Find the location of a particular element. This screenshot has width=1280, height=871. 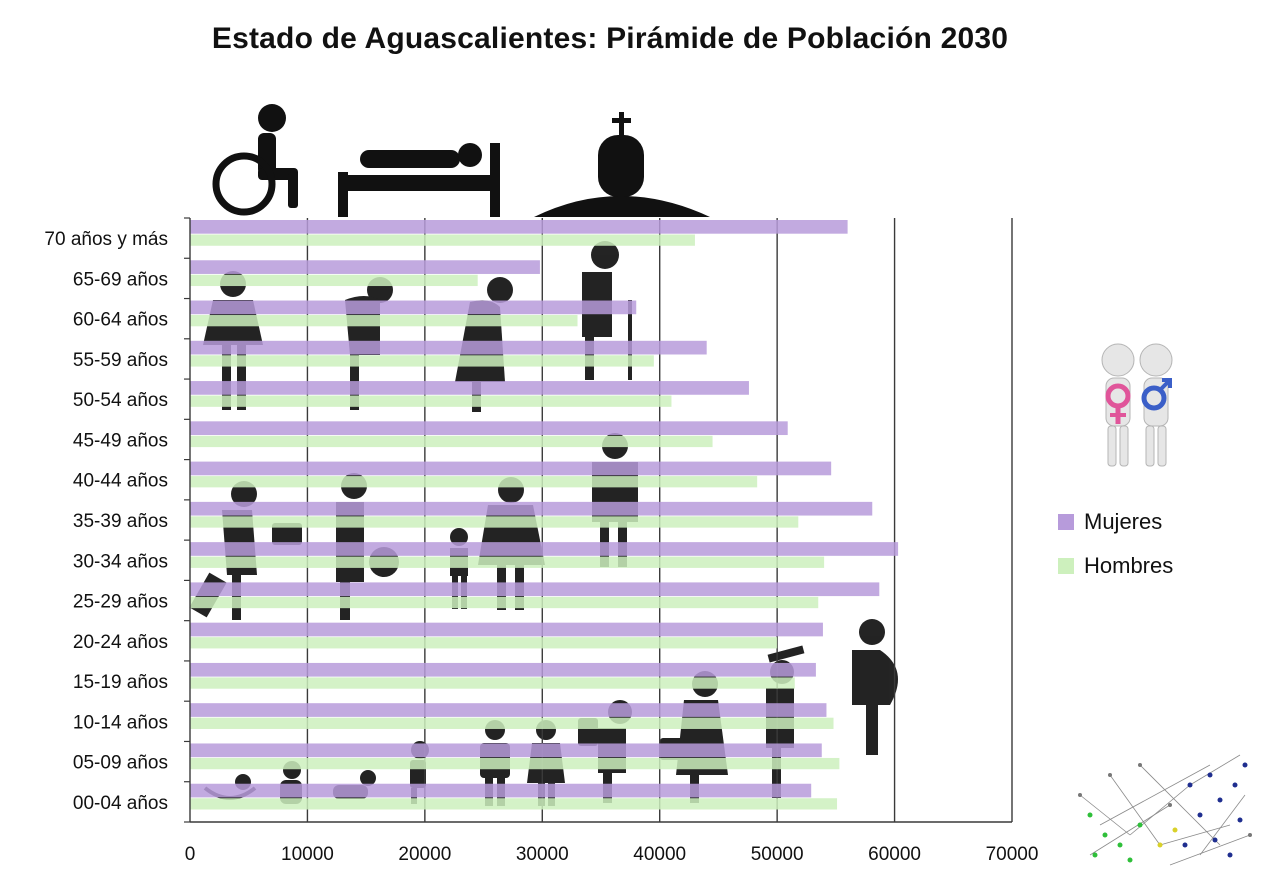

y-tick-label: 60-64 años is located at coordinates (120, 320).